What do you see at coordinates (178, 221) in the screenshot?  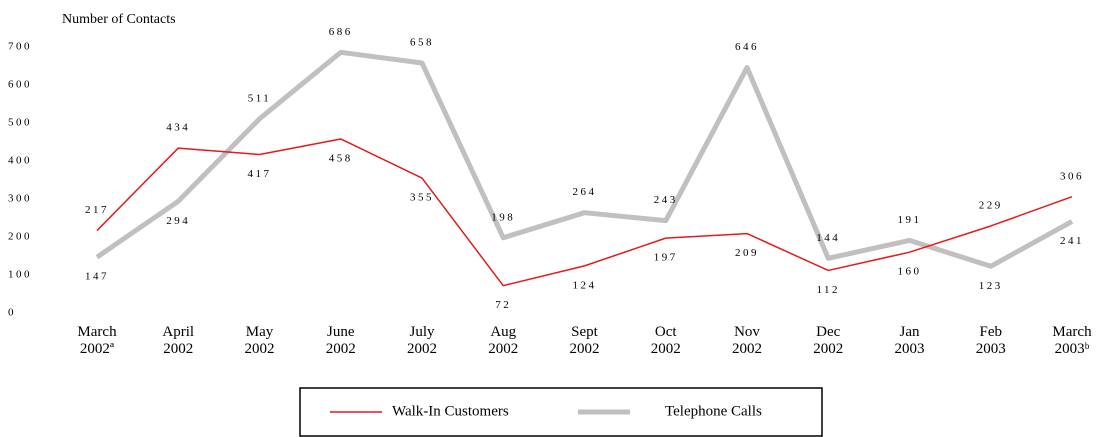 I see `value-label: 294` at bounding box center [178, 221].